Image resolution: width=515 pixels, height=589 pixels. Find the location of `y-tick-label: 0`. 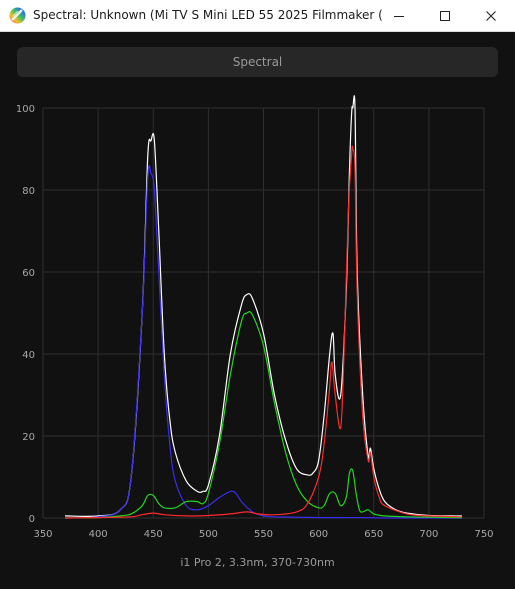

y-tick-label: 0 is located at coordinates (32, 519).